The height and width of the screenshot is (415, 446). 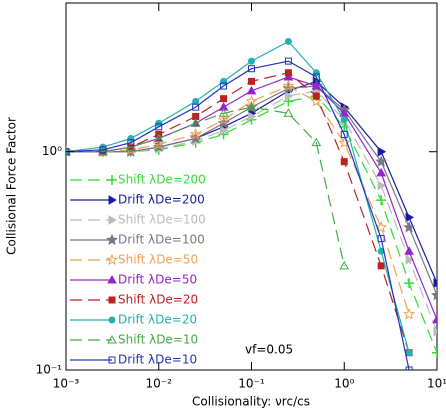 What do you see at coordinates (157, 280) in the screenshot?
I see `legend-label: Drift λDe=50` at bounding box center [157, 280].